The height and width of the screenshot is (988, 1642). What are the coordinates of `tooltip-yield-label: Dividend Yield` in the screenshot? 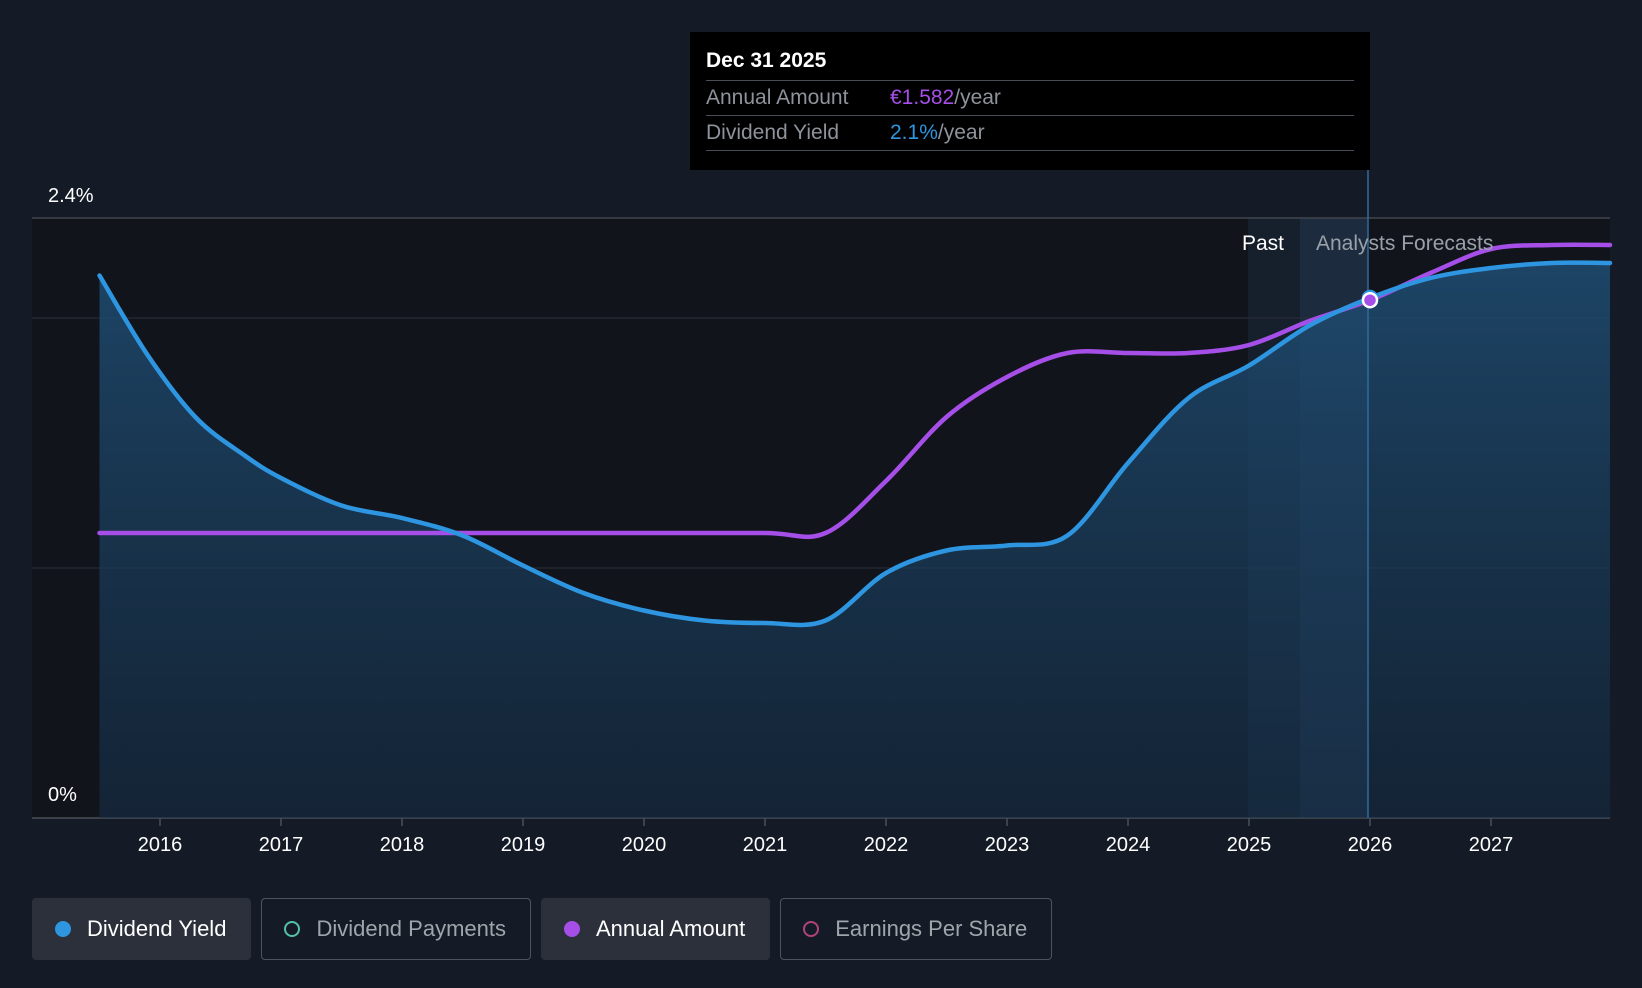 It's located at (773, 132).